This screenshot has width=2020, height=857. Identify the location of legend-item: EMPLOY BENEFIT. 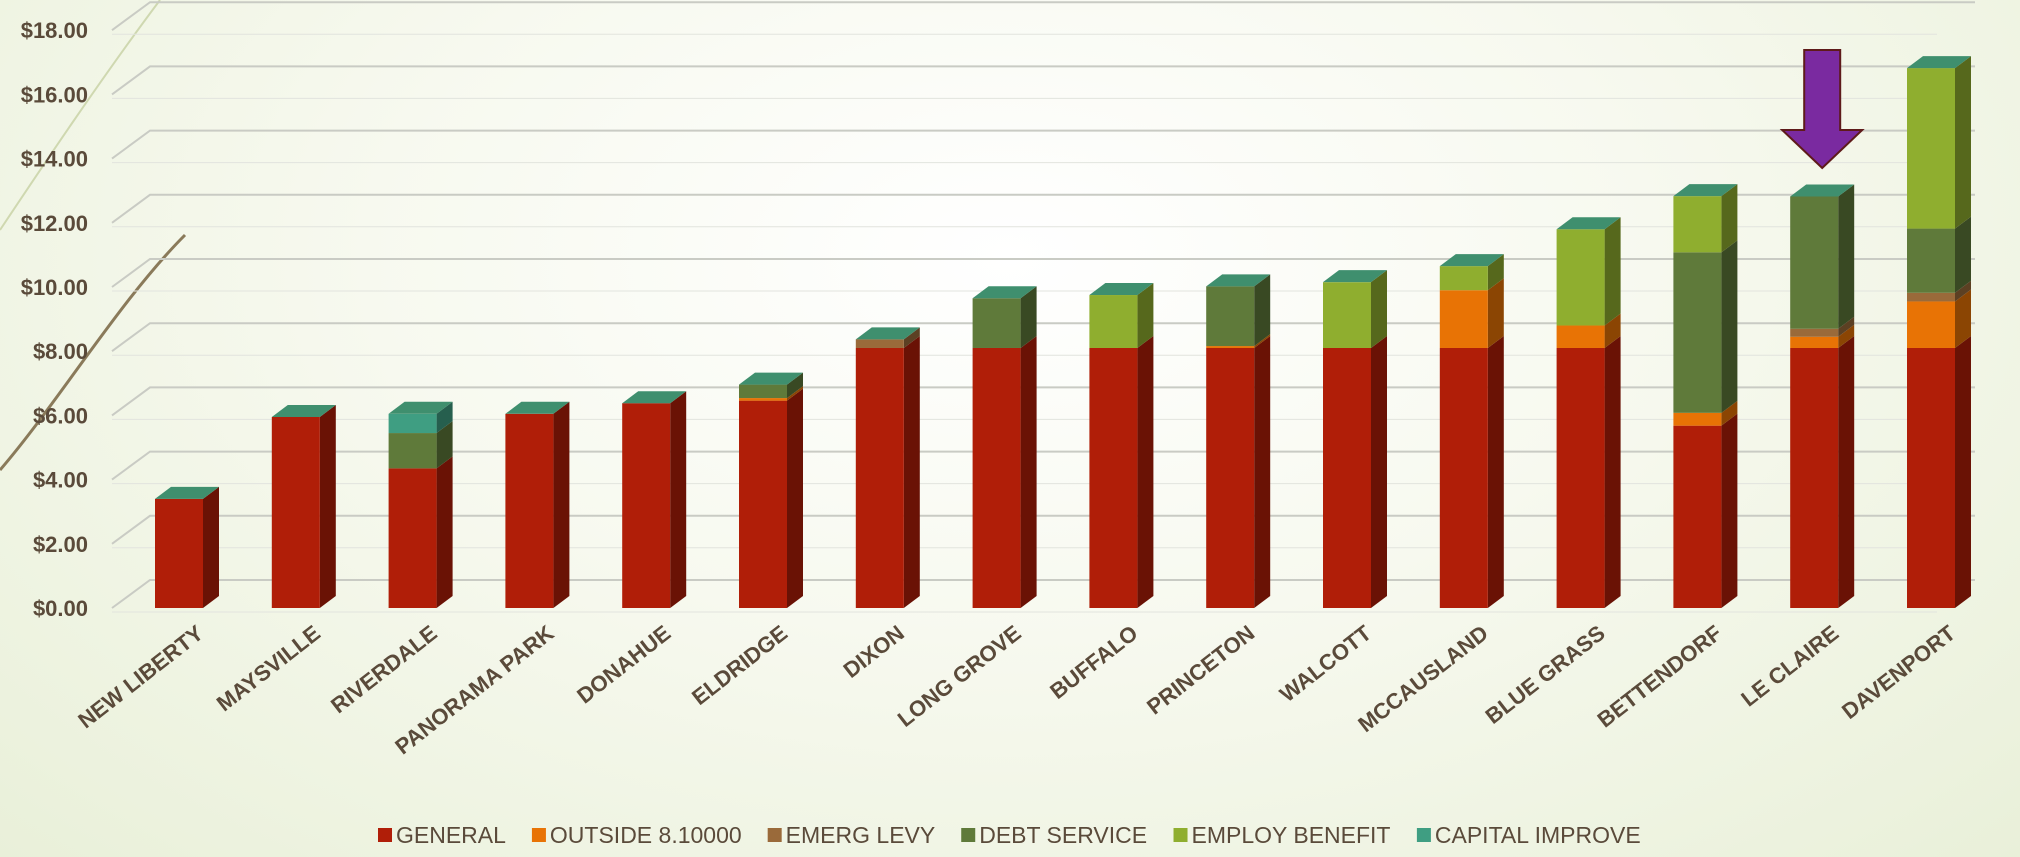
(1282, 835).